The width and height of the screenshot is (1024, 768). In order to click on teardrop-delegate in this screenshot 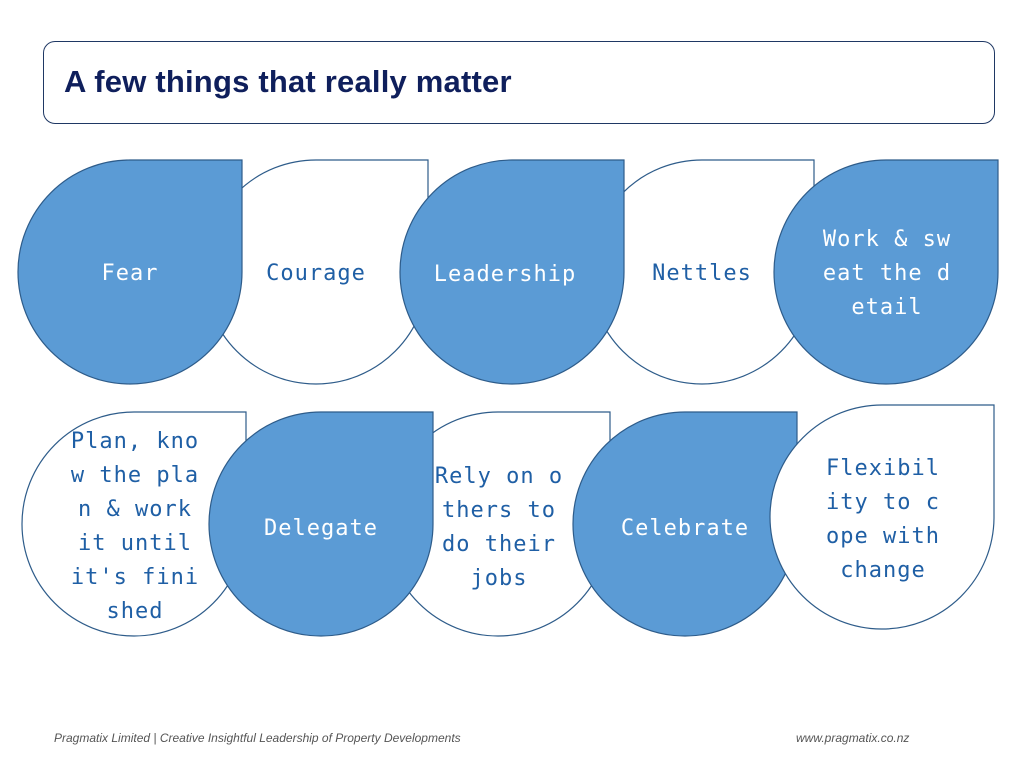, I will do `click(321, 524)`.